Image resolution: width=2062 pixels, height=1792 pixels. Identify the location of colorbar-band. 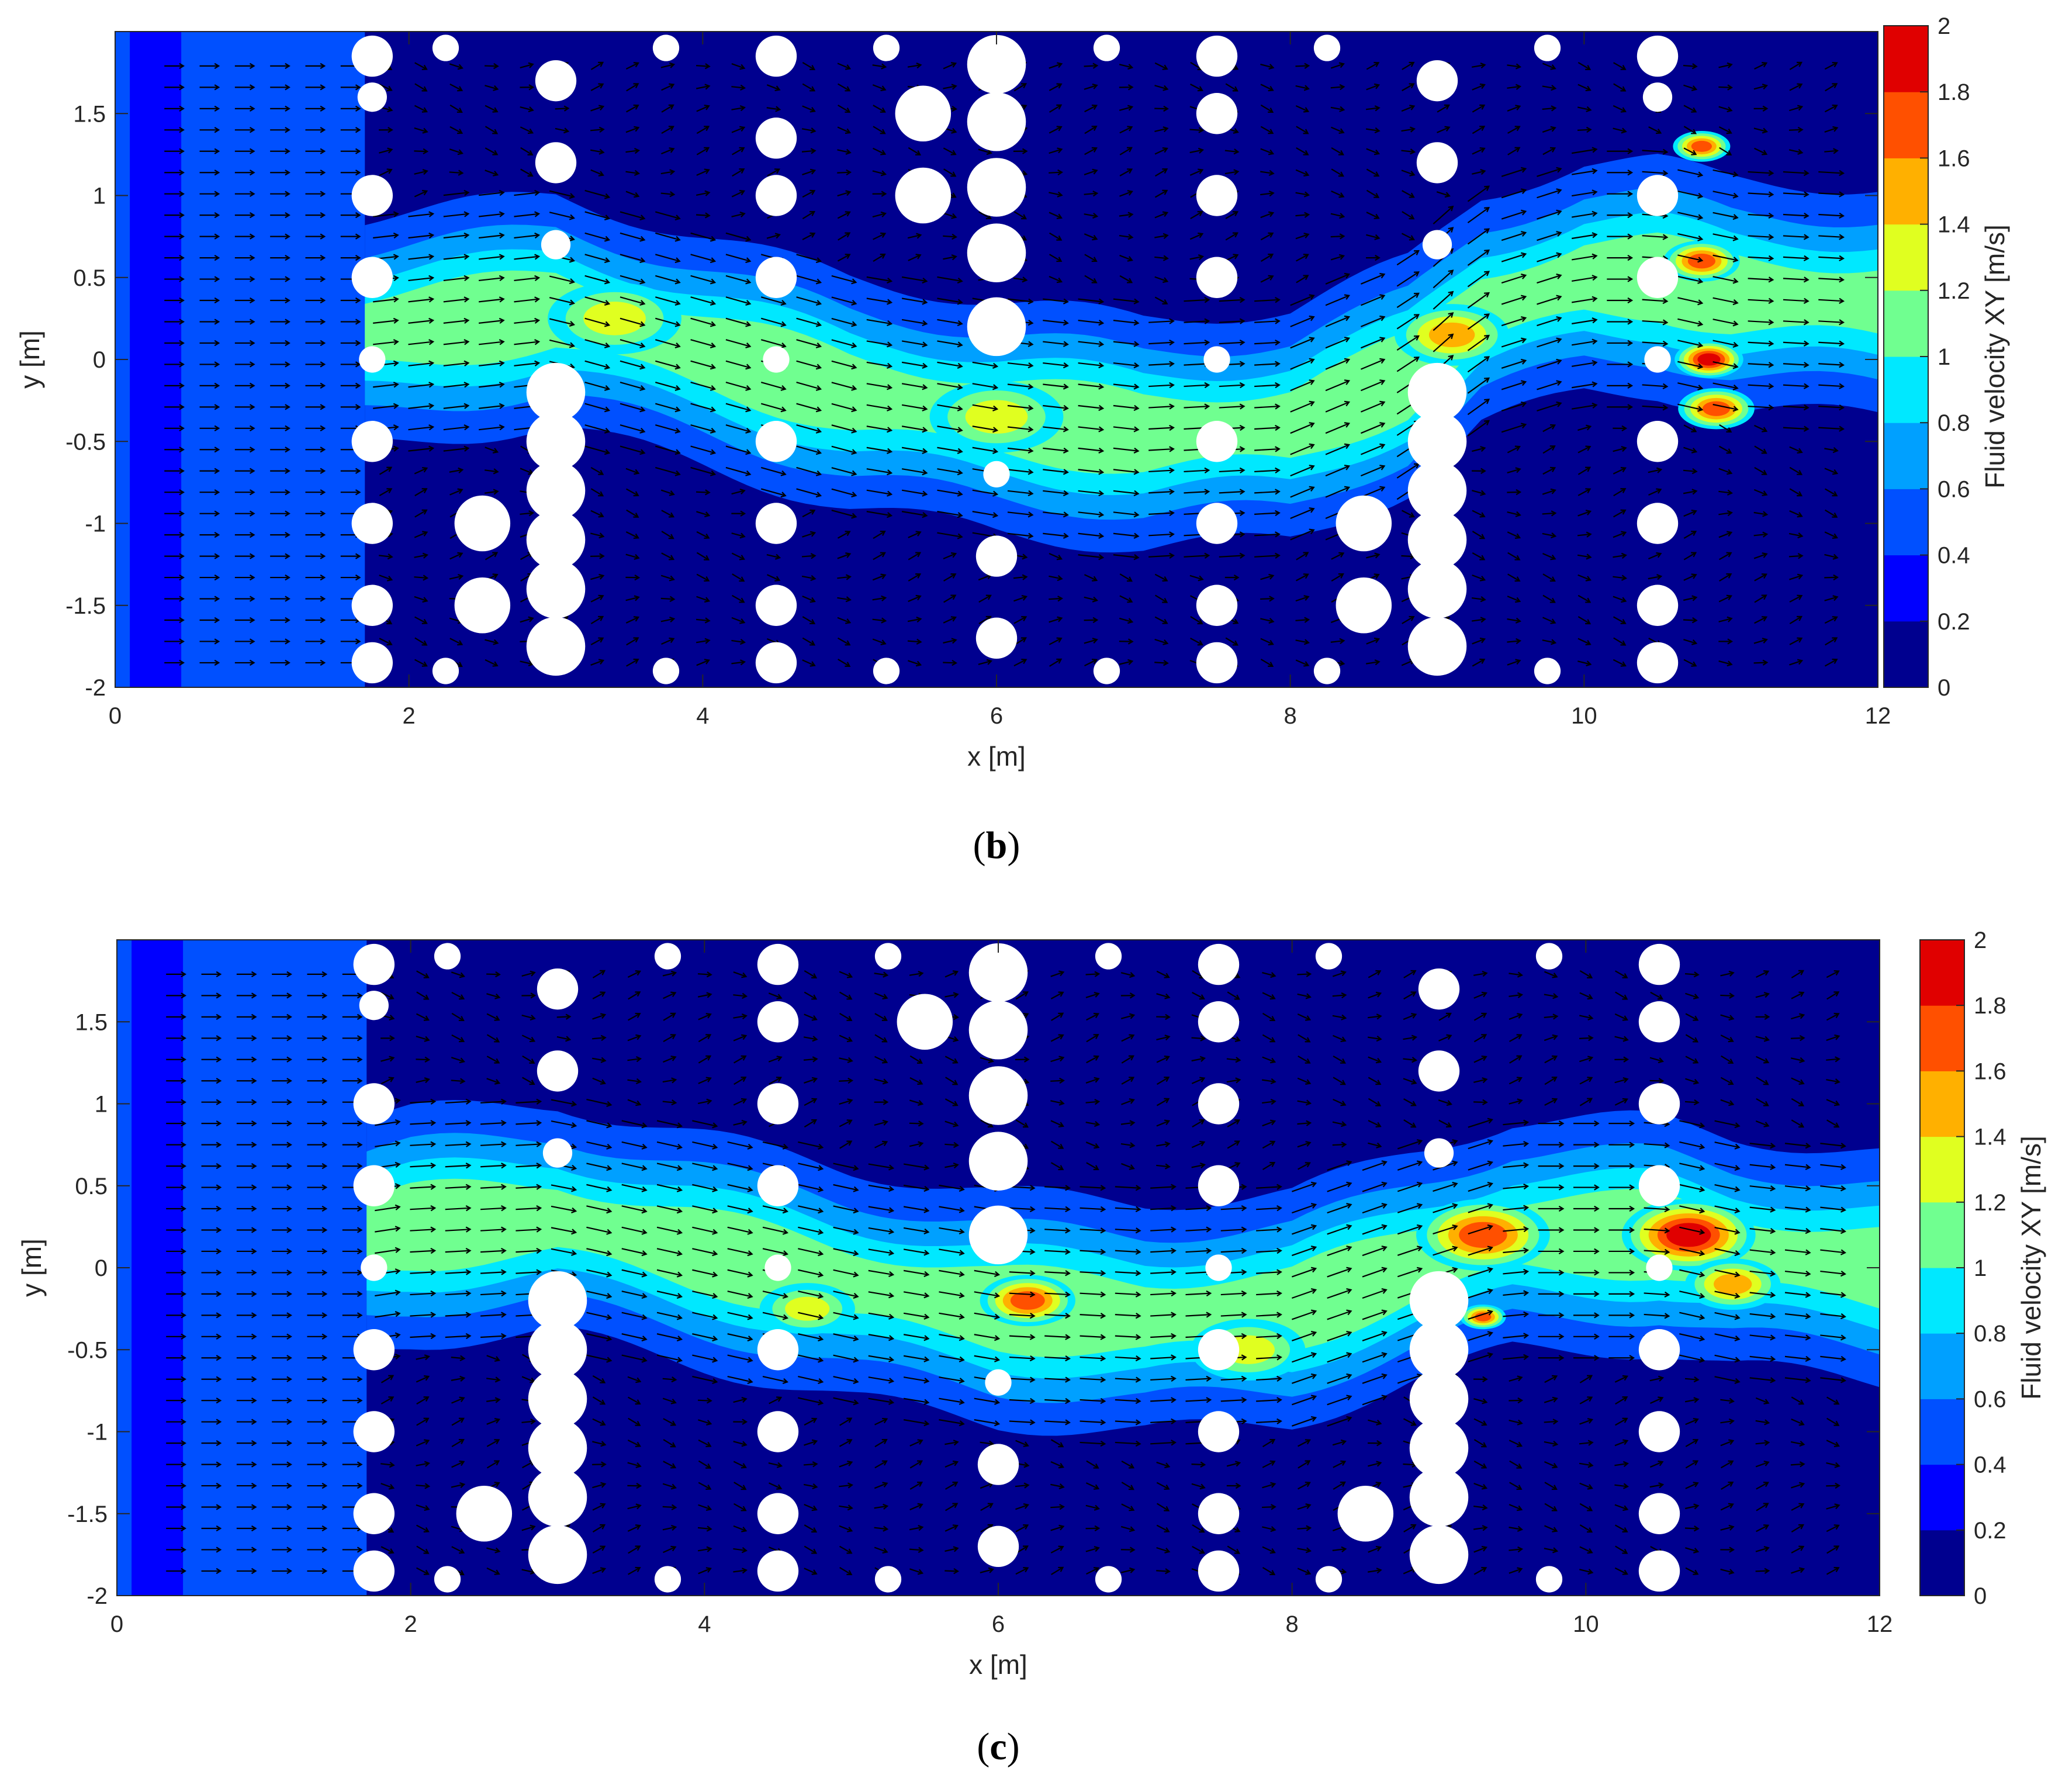
(1906, 125).